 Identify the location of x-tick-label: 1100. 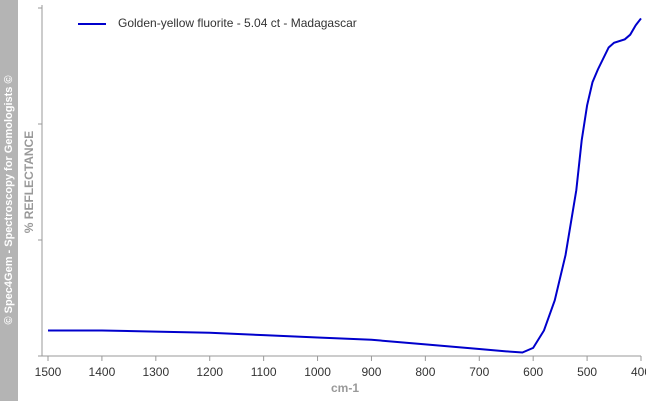
(264, 372).